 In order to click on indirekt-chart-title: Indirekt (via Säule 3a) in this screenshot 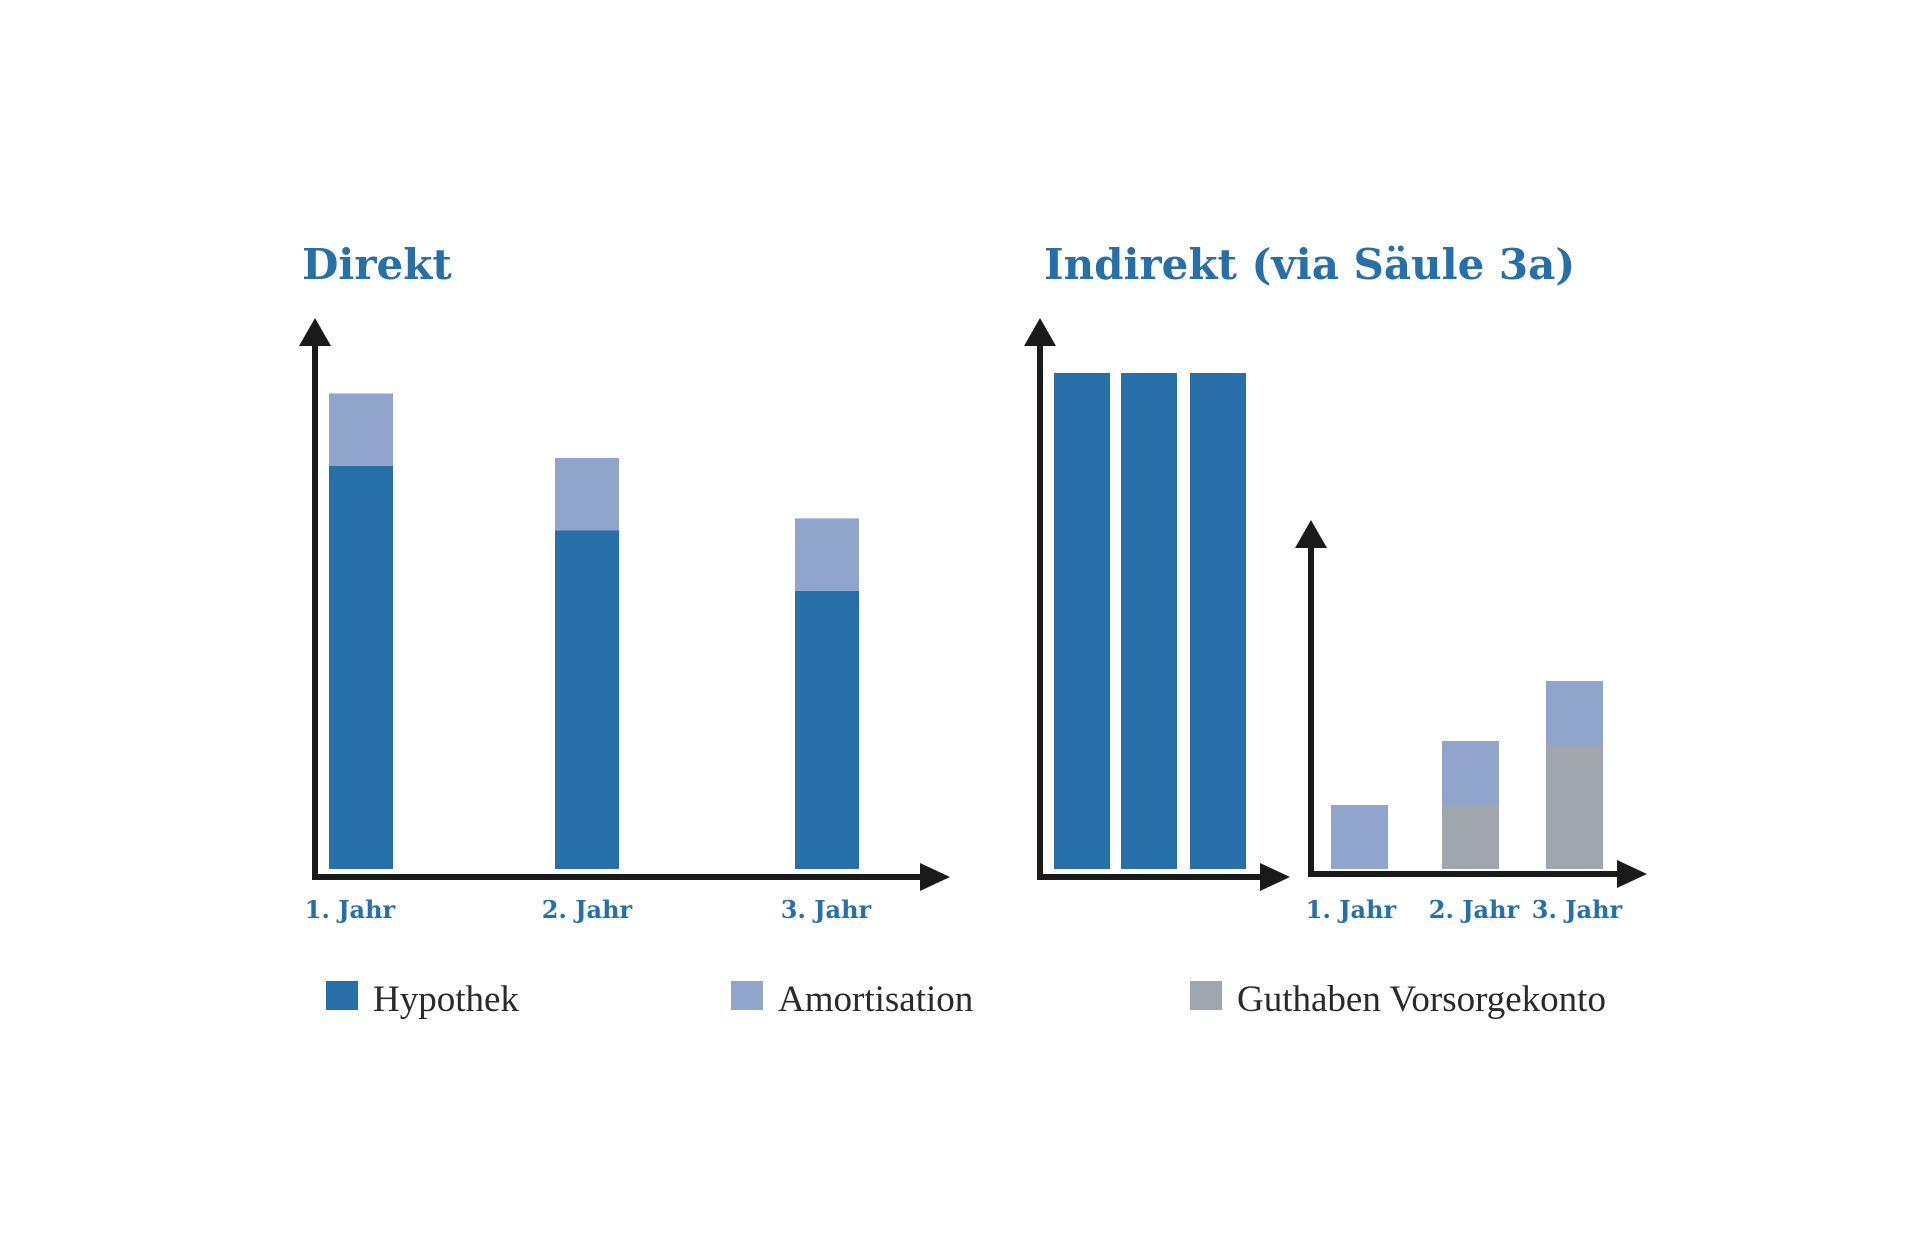, I will do `click(1309, 264)`.